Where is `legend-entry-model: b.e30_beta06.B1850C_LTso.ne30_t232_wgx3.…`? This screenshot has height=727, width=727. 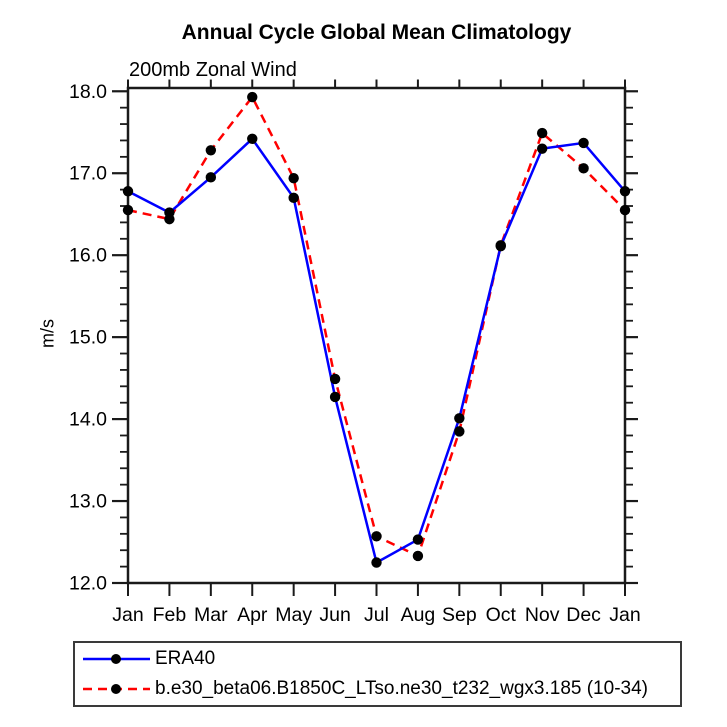
legend-entry-model: b.e30_beta06.B1850C_LTso.ne30_t232_wgx3.… is located at coordinates (377, 689).